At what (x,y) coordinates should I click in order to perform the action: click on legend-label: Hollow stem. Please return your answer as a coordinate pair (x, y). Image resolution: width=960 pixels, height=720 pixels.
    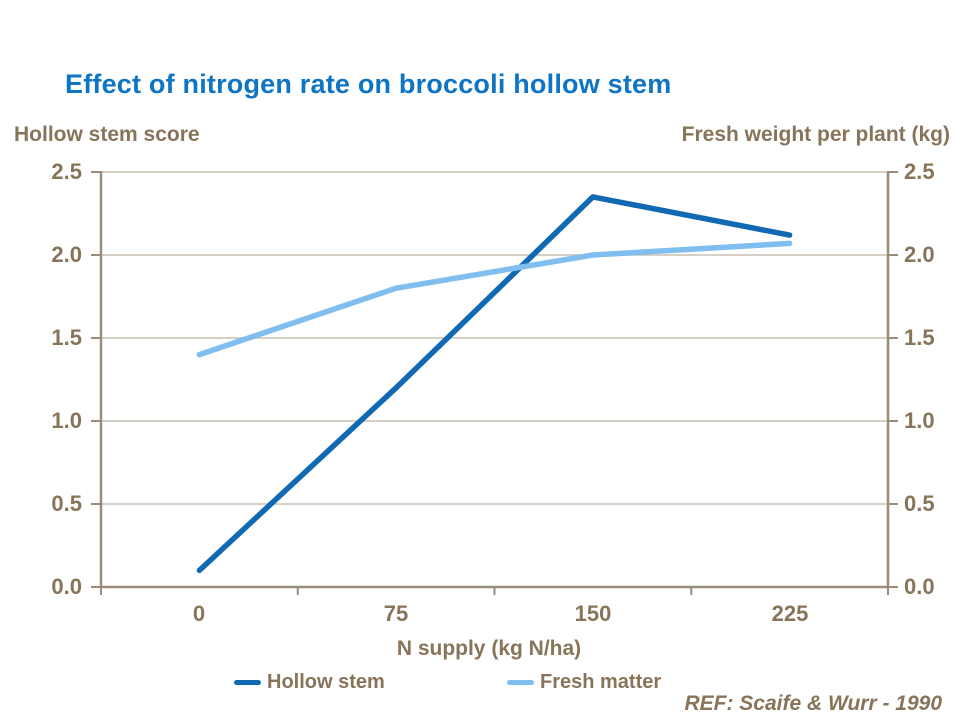
    Looking at the image, I should click on (326, 681).